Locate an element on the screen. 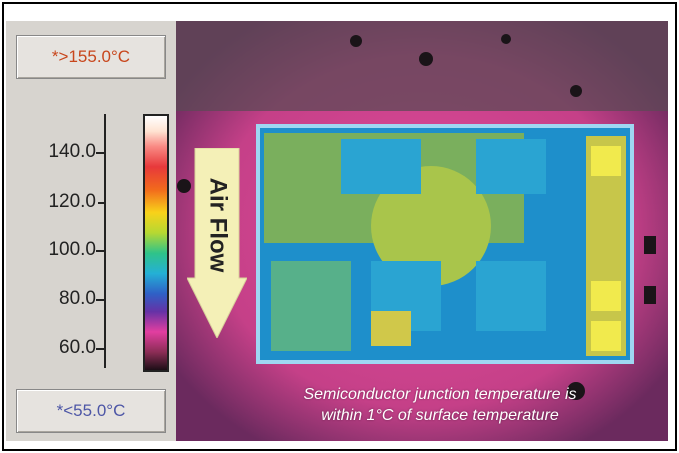 This screenshot has height=453, width=679. tick-label-120: 120.0 is located at coordinates (72, 201).